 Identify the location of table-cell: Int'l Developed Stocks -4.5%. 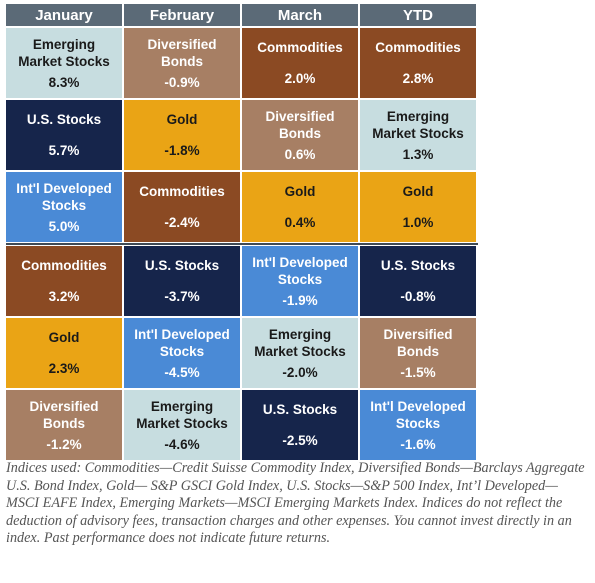
(182, 353).